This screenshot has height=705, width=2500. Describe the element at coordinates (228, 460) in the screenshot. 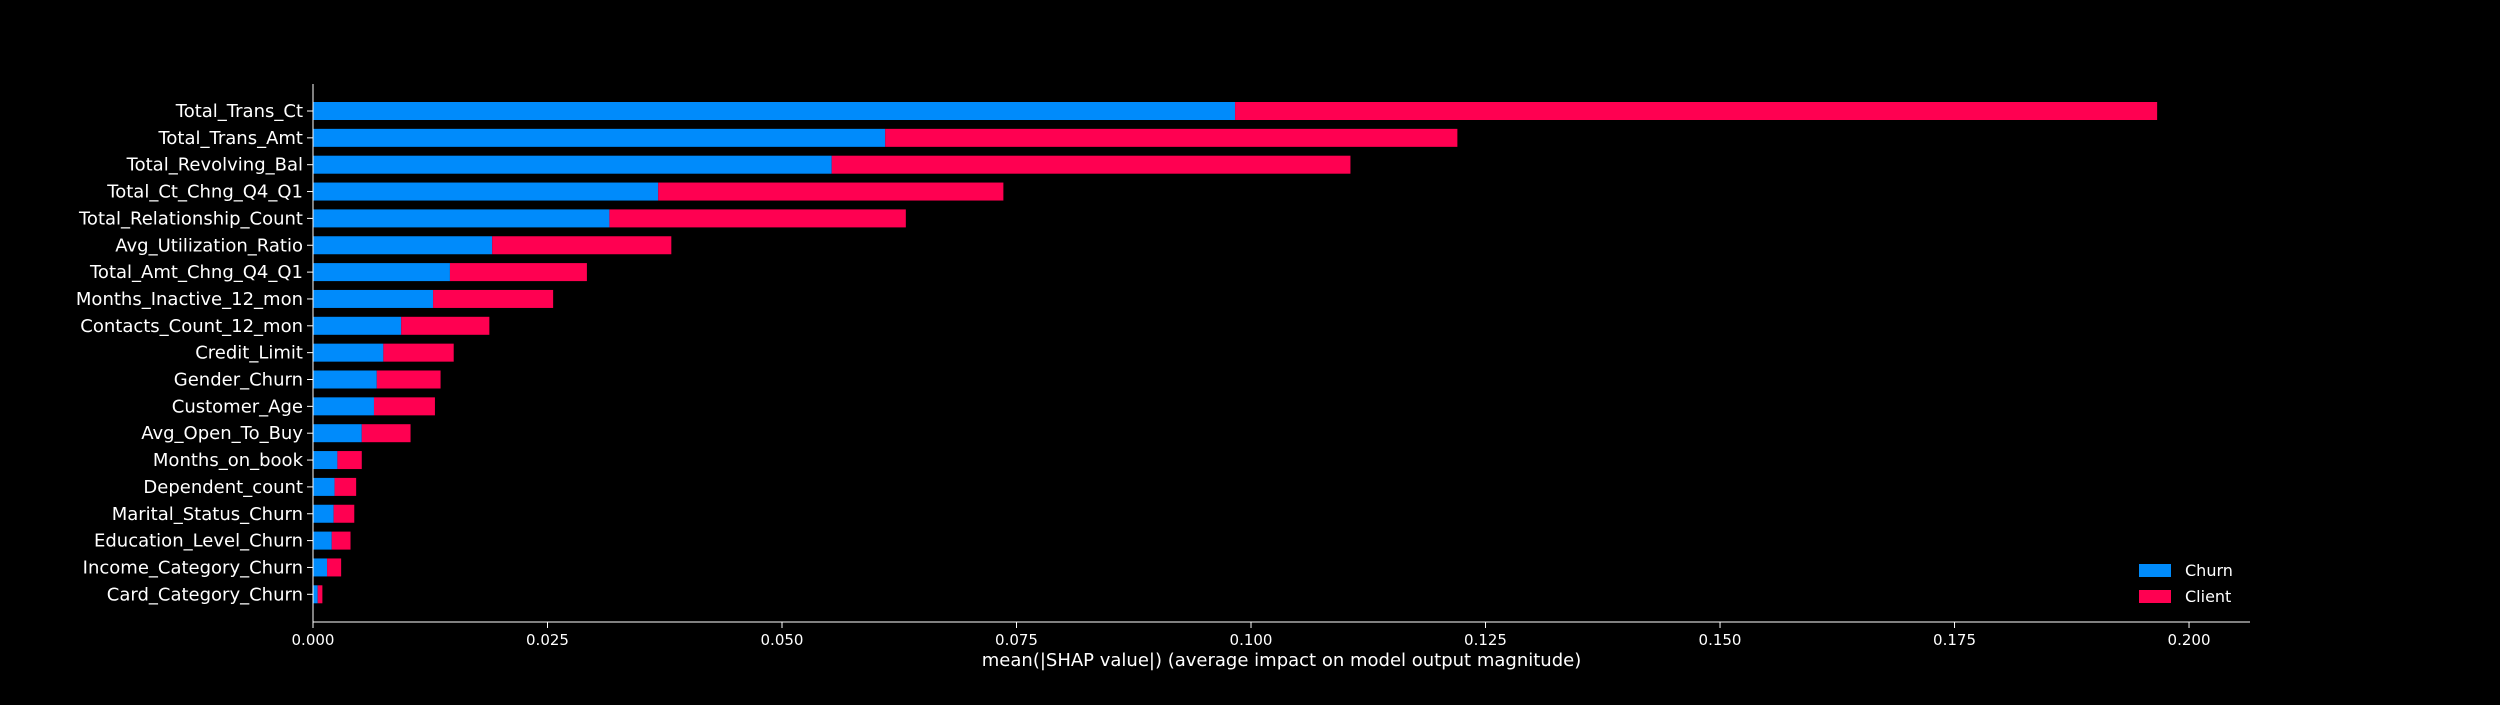

I see `category-label-13: Months_on_book` at that location.